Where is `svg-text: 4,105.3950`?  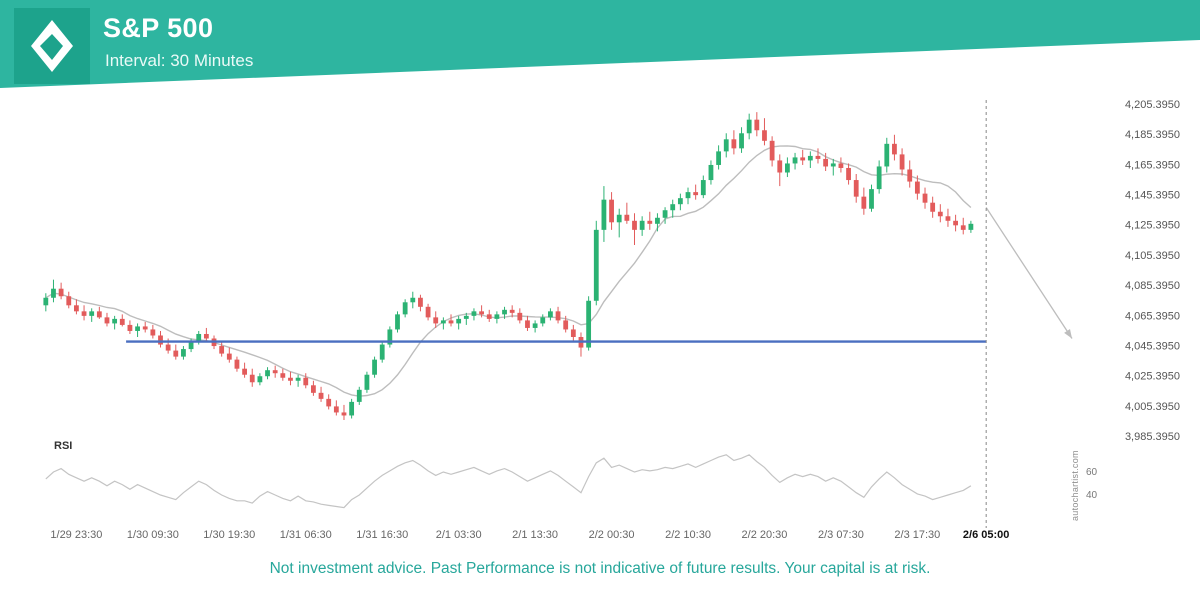
svg-text: 4,105.3950 is located at coordinates (1152, 256).